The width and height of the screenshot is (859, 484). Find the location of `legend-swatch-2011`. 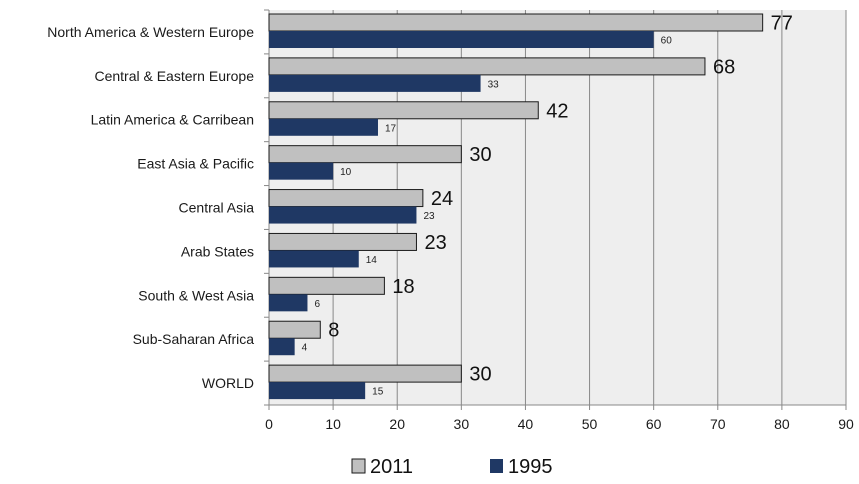

legend-swatch-2011 is located at coordinates (358, 466).